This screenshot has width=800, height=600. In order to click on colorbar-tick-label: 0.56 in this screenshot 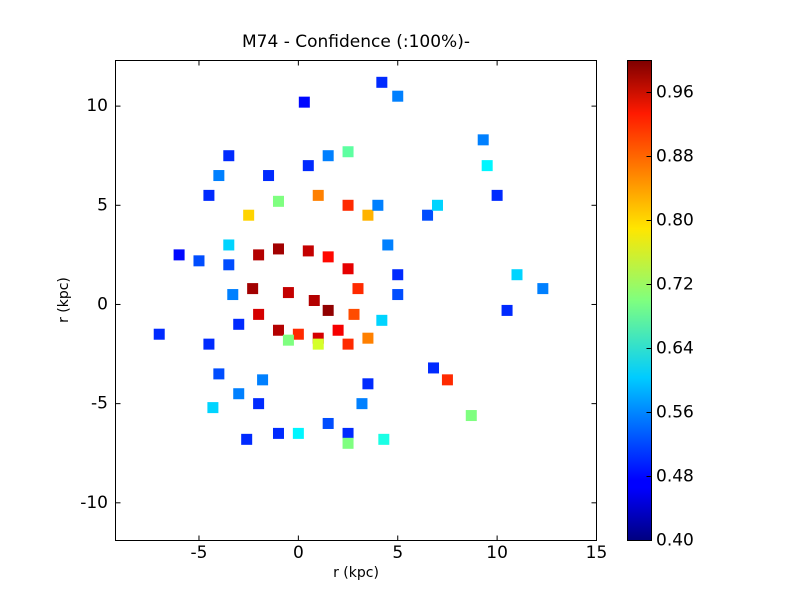, I will do `click(675, 413)`.